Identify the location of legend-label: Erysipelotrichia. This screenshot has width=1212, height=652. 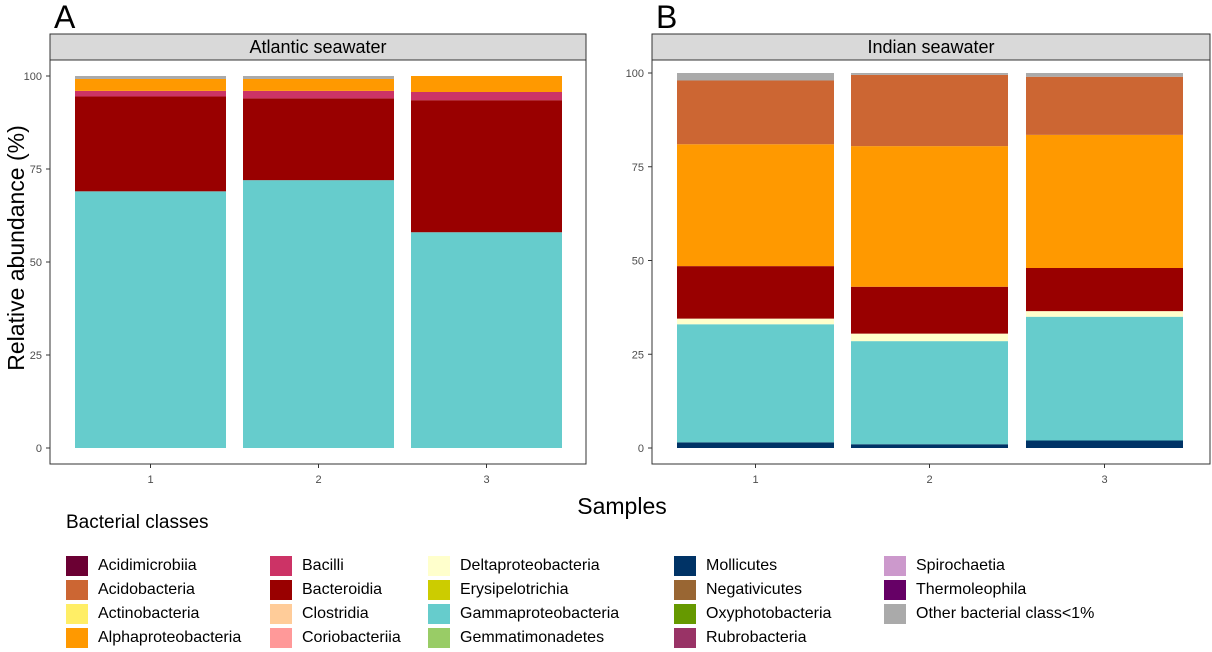
(514, 589).